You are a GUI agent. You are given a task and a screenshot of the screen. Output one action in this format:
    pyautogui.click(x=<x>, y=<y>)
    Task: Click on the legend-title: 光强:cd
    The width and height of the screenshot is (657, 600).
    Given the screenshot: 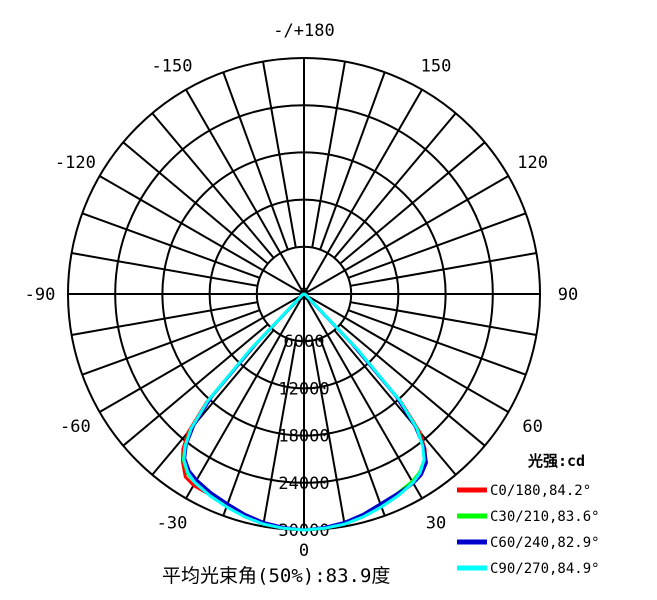 What is the action you would take?
    pyautogui.click(x=556, y=461)
    